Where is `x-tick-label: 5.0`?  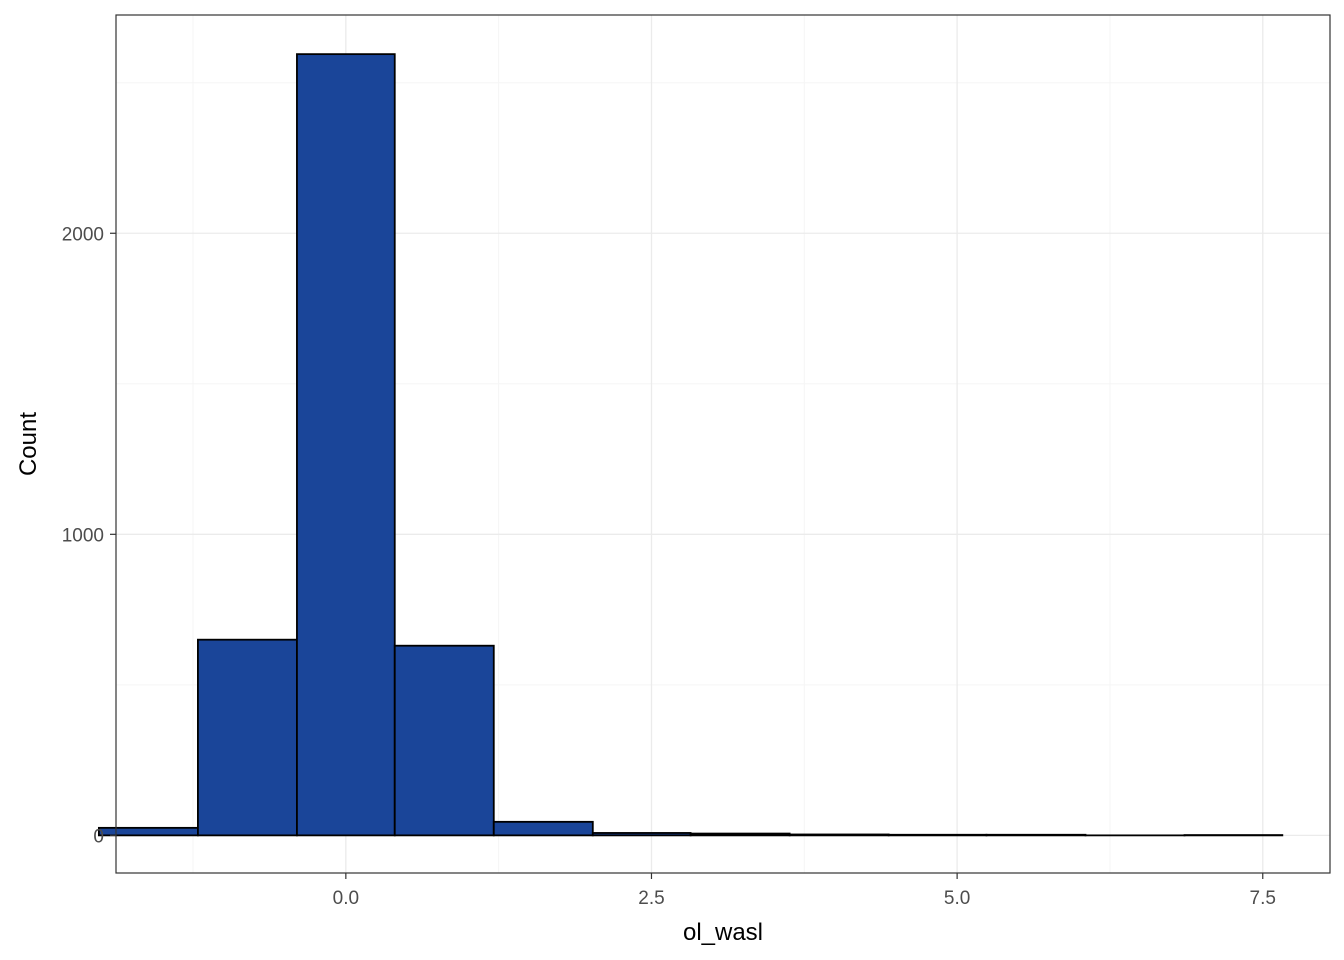 x-tick-label: 5.0 is located at coordinates (957, 898).